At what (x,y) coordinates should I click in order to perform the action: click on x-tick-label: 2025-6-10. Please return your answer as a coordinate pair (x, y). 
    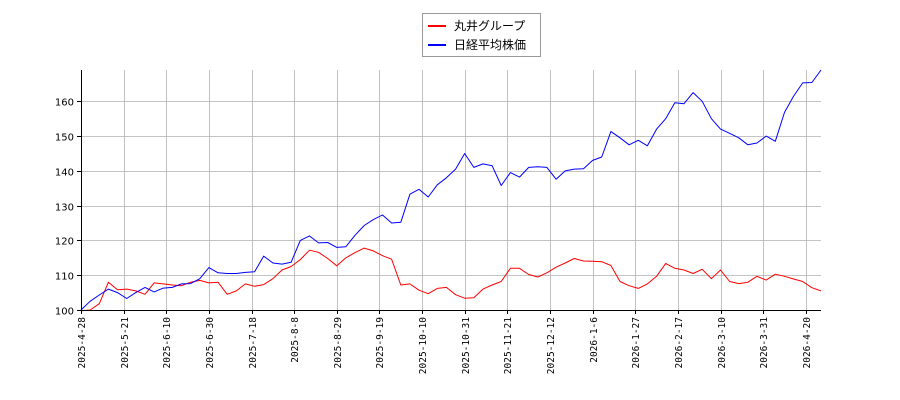
    Looking at the image, I should click on (167, 343).